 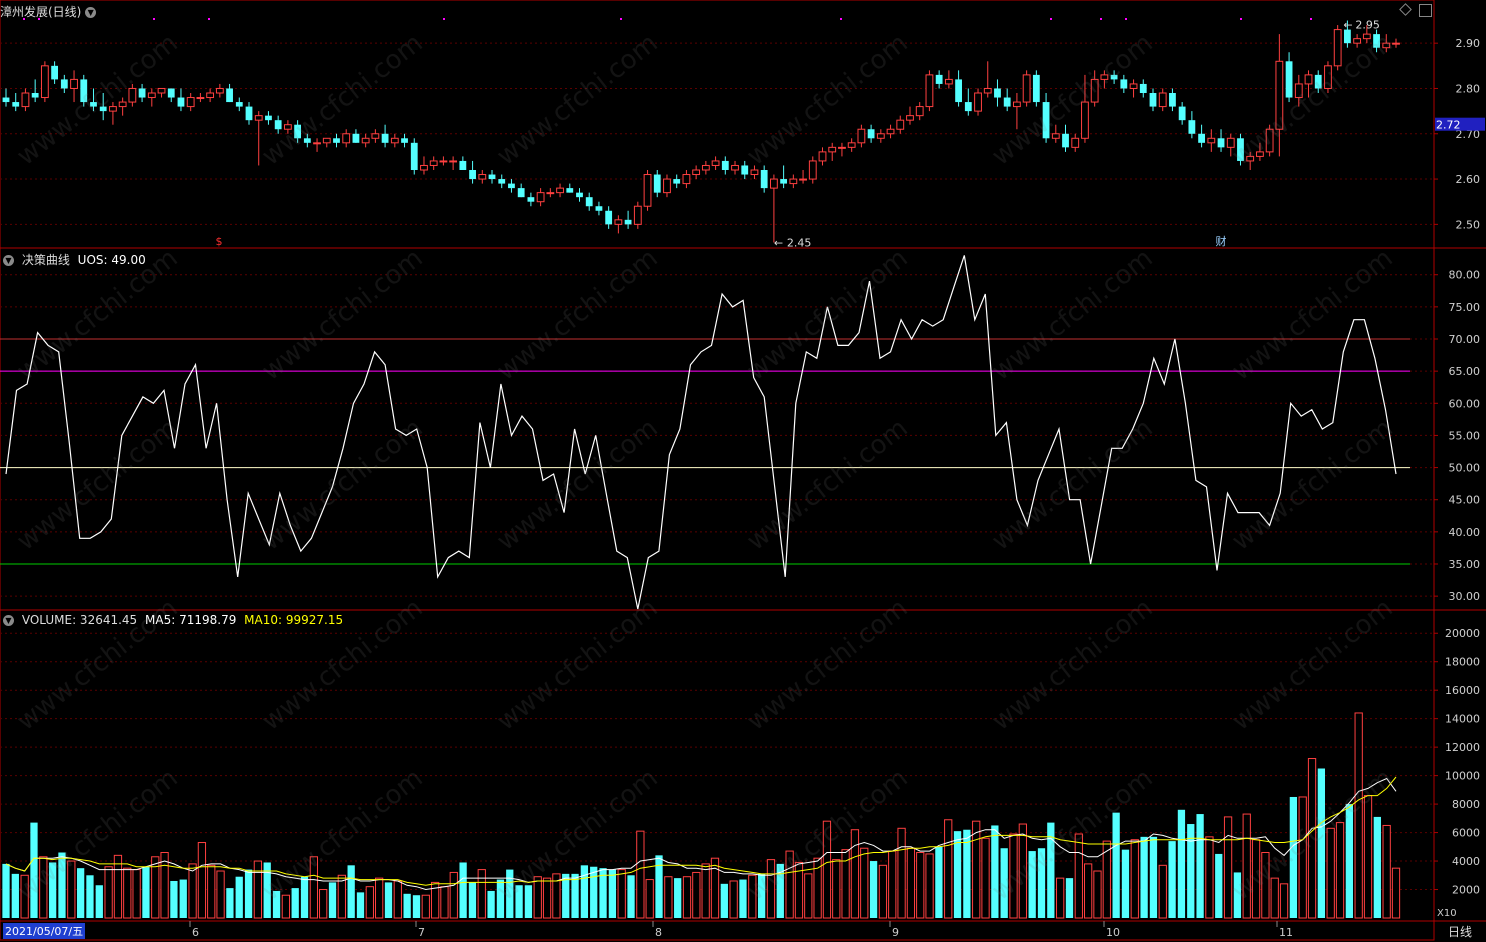 What do you see at coordinates (1462, 690) in the screenshot?
I see `volume-axis-label: 16000` at bounding box center [1462, 690].